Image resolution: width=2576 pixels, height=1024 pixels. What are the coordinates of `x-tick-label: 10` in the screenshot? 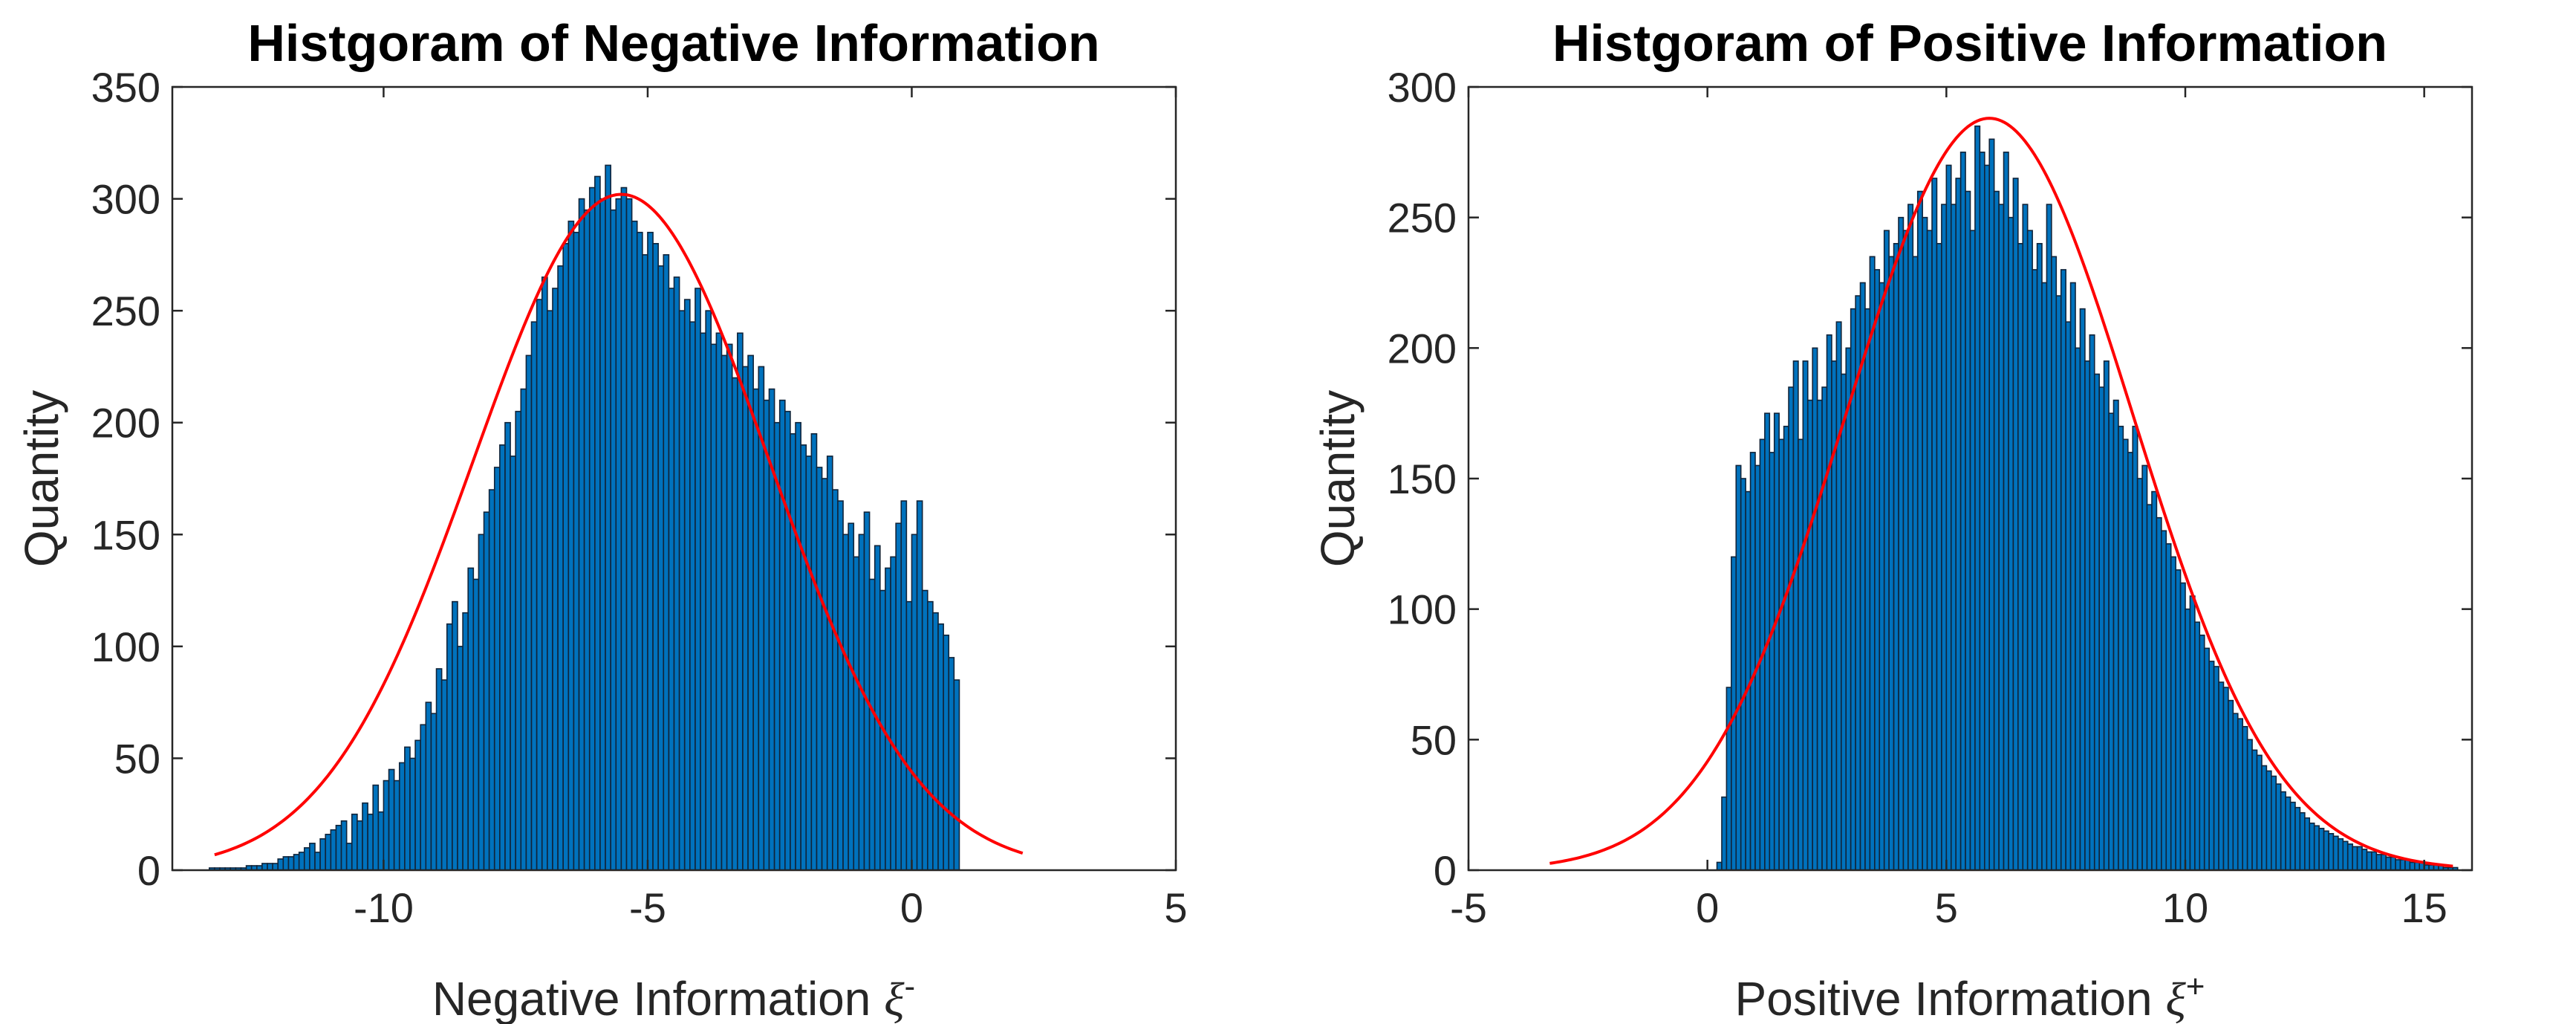 It's located at (2185, 907).